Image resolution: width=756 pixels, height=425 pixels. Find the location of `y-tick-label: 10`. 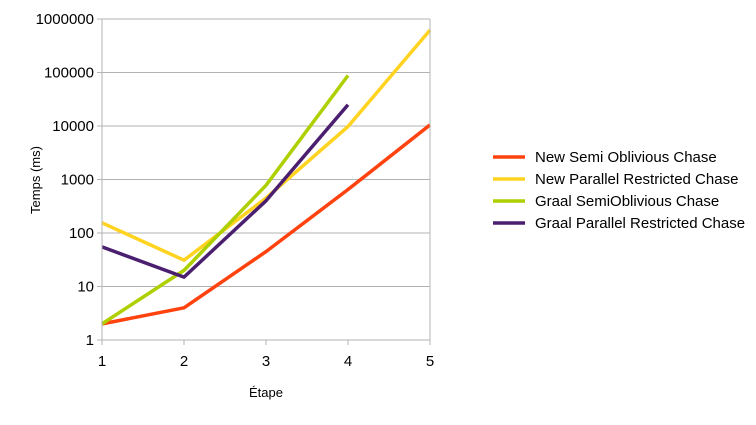

y-tick-label: 10 is located at coordinates (85, 287).